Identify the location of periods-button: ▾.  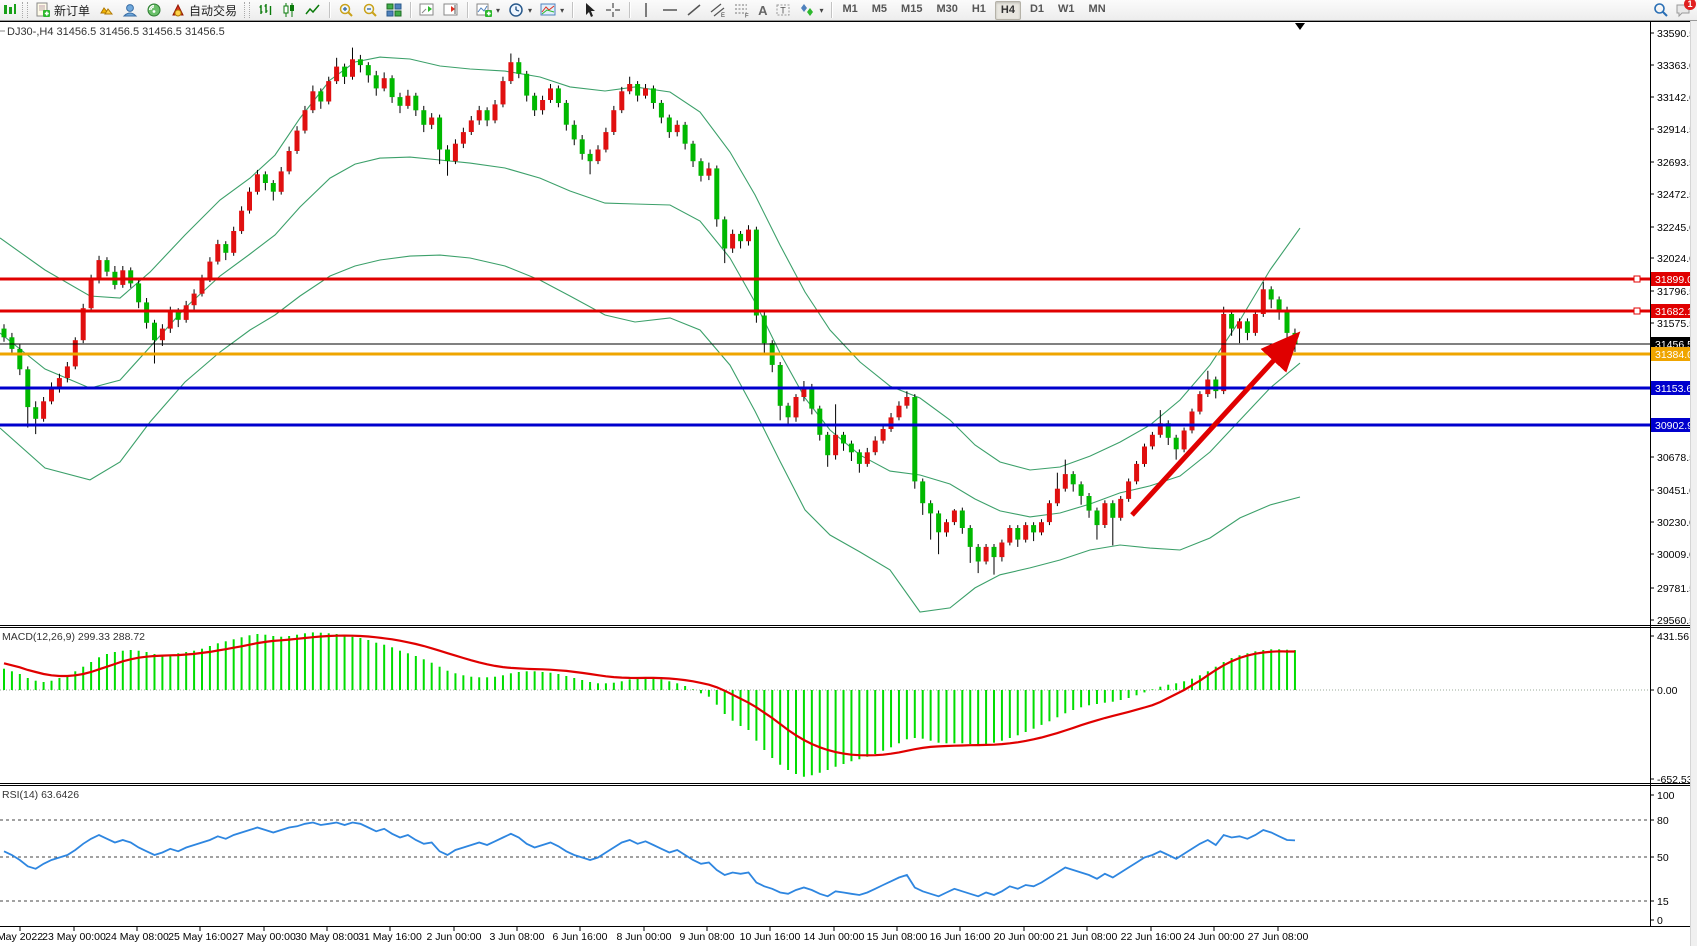
(520, 10).